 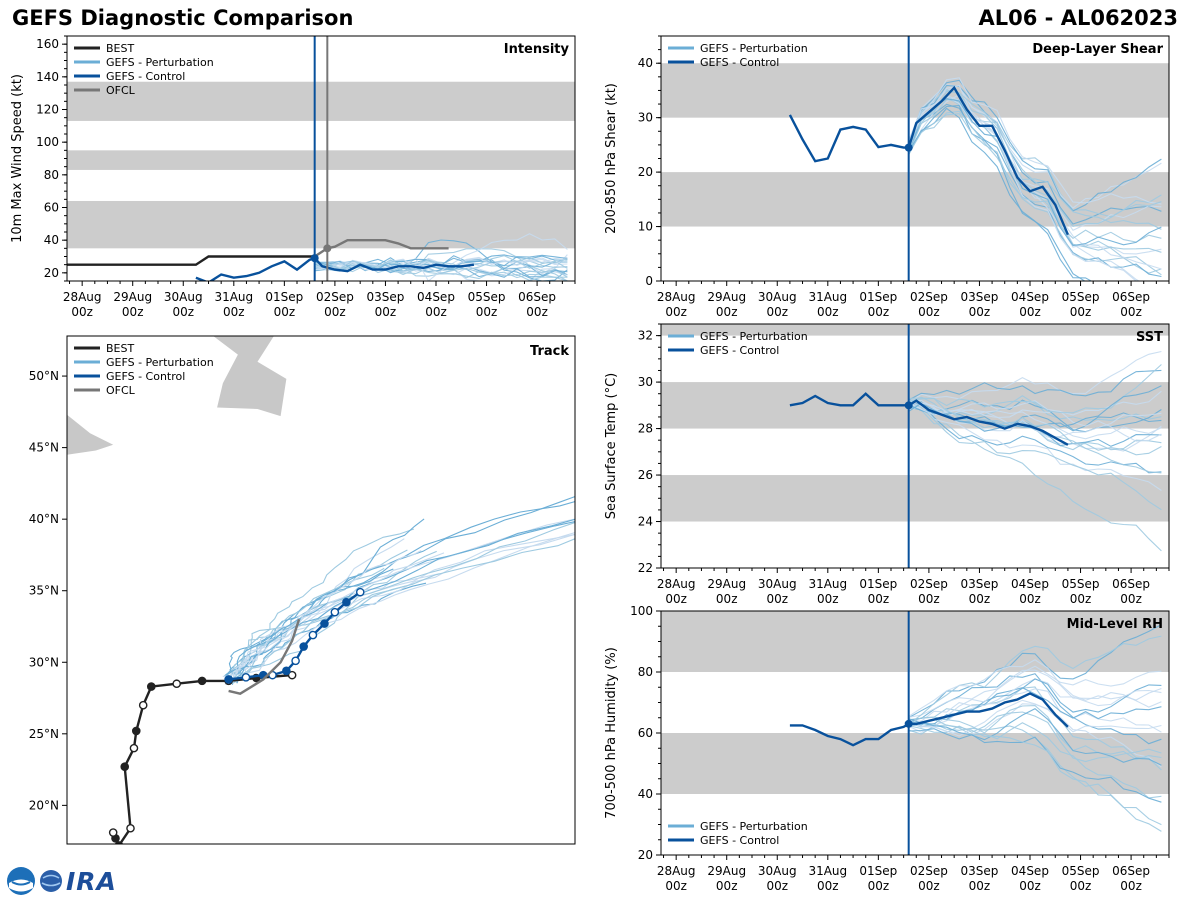 I want to click on panel-title: Deep-Layer Shear, so click(x=1097, y=49).